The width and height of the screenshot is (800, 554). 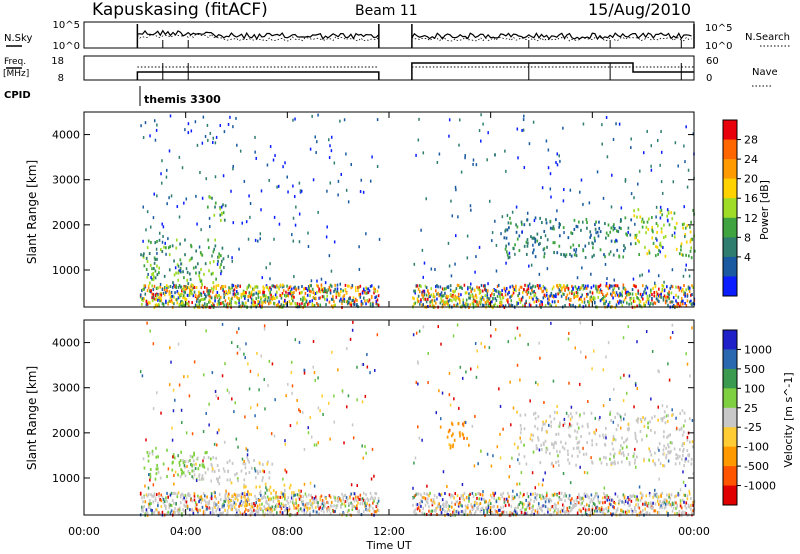 I want to click on velocity-colorbar-swatch, so click(x=730, y=359).